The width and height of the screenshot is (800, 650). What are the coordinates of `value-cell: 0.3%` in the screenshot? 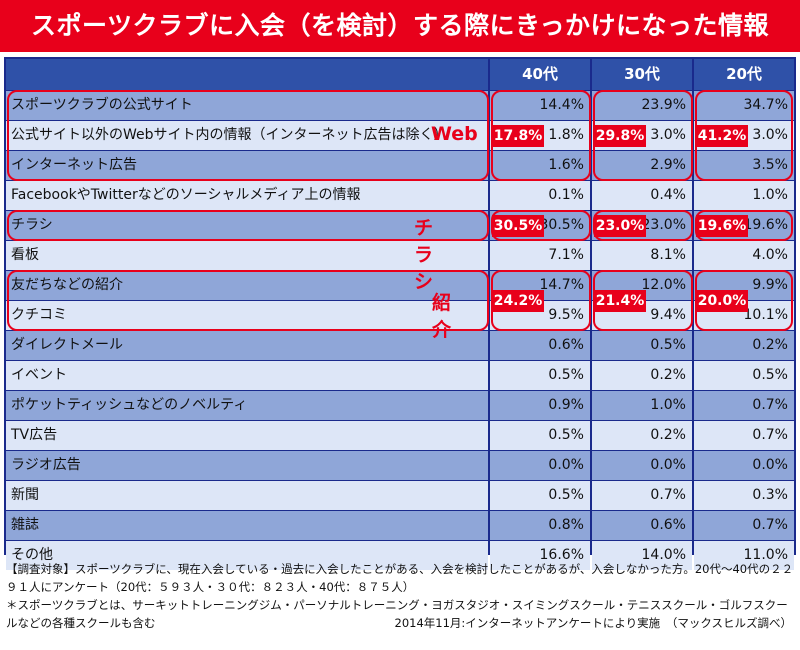 It's located at (744, 495).